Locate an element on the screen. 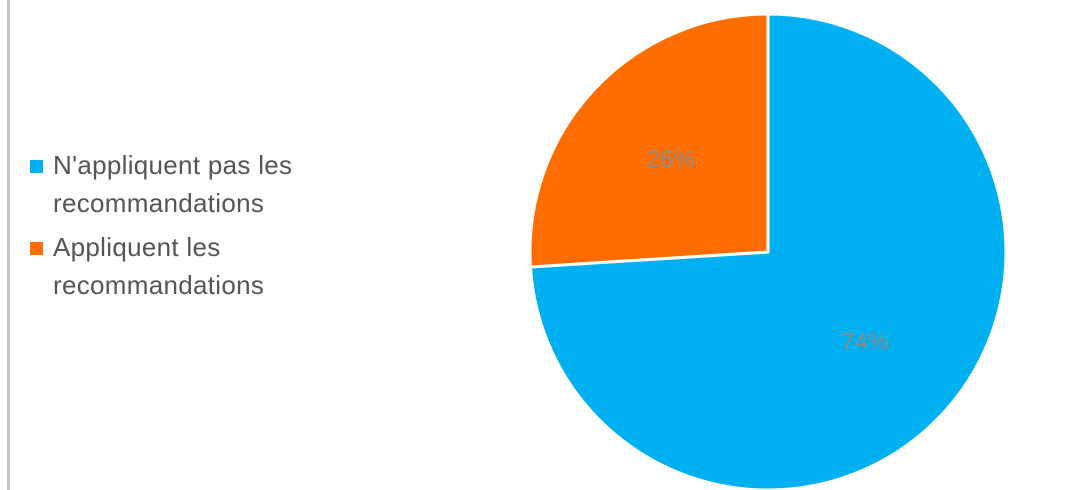 The image size is (1071, 490). pie-label-not-applying: 74% is located at coordinates (865, 342).